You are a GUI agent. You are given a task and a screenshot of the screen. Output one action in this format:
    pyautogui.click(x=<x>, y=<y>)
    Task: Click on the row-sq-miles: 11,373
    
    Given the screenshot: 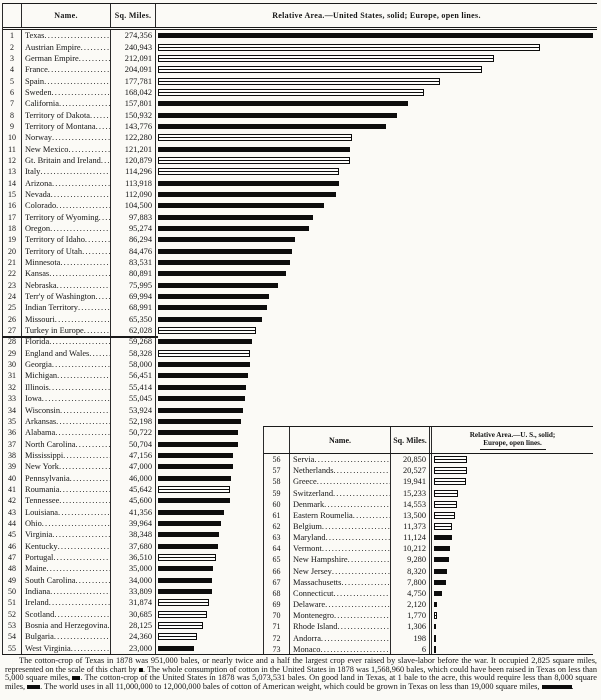 What is the action you would take?
    pyautogui.click(x=411, y=526)
    